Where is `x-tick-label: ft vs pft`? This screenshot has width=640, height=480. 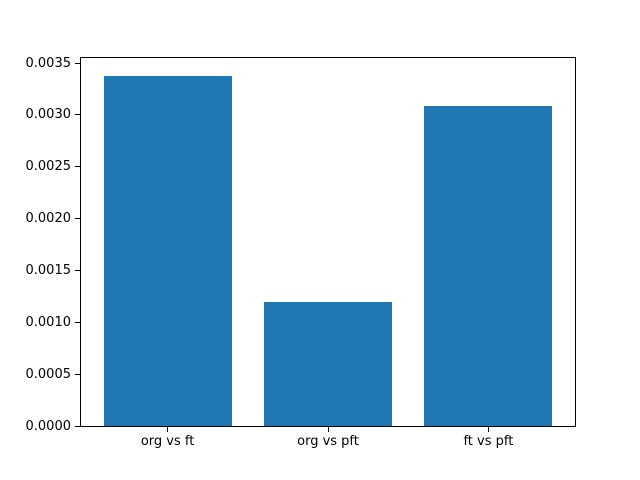 x-tick-label: ft vs pft is located at coordinates (488, 441).